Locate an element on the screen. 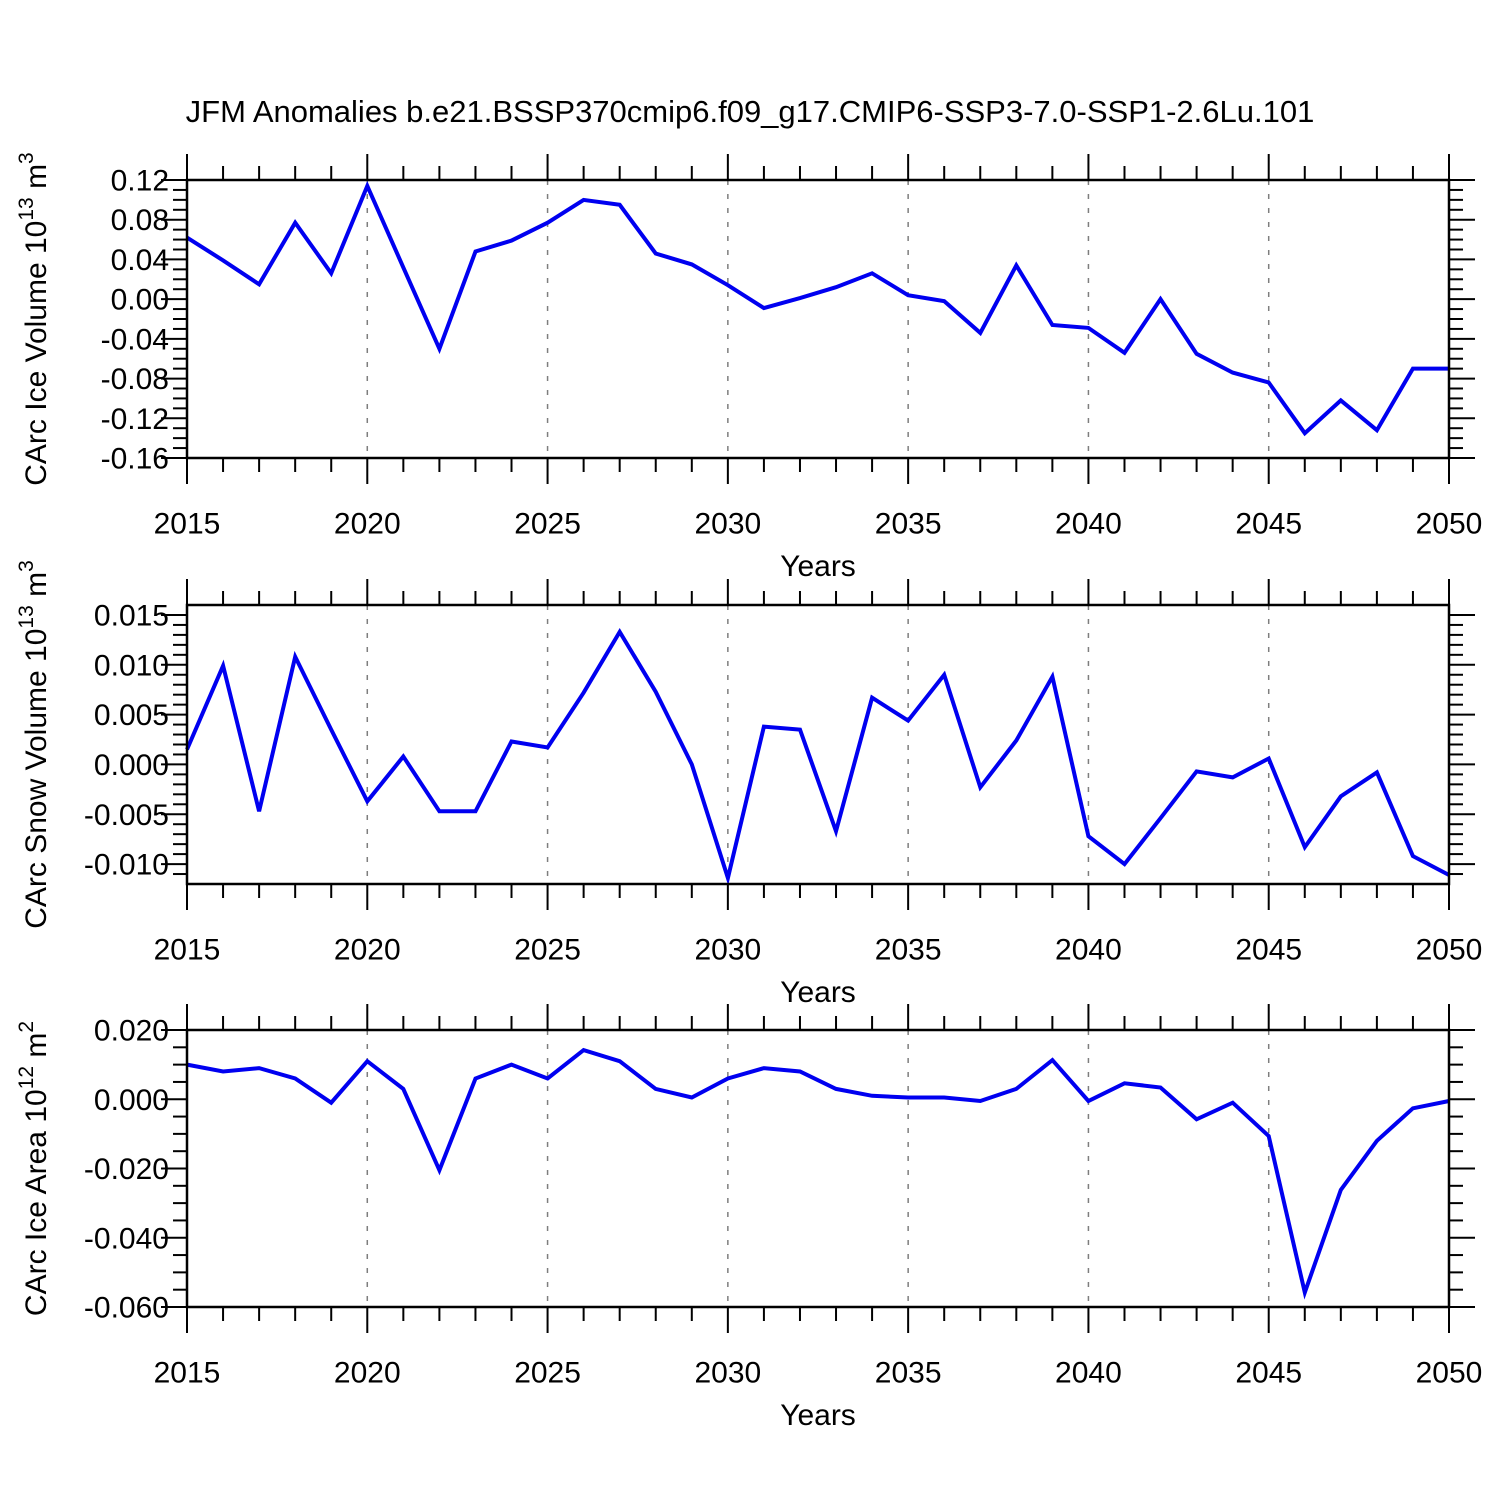 This screenshot has width=1500, height=1500. y-tick-label: -0.08 is located at coordinates (135, 379).